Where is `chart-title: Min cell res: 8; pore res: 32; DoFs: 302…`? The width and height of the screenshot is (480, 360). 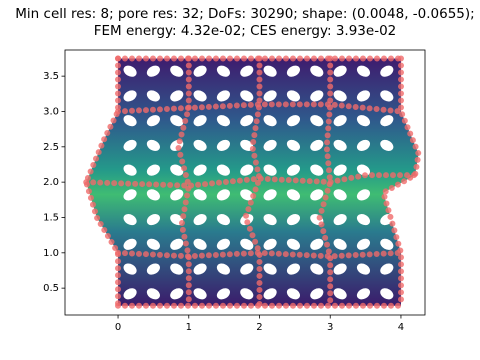
chart-title: Min cell res: 8; pore res: 32; DoFs: 302… is located at coordinates (244, 14).